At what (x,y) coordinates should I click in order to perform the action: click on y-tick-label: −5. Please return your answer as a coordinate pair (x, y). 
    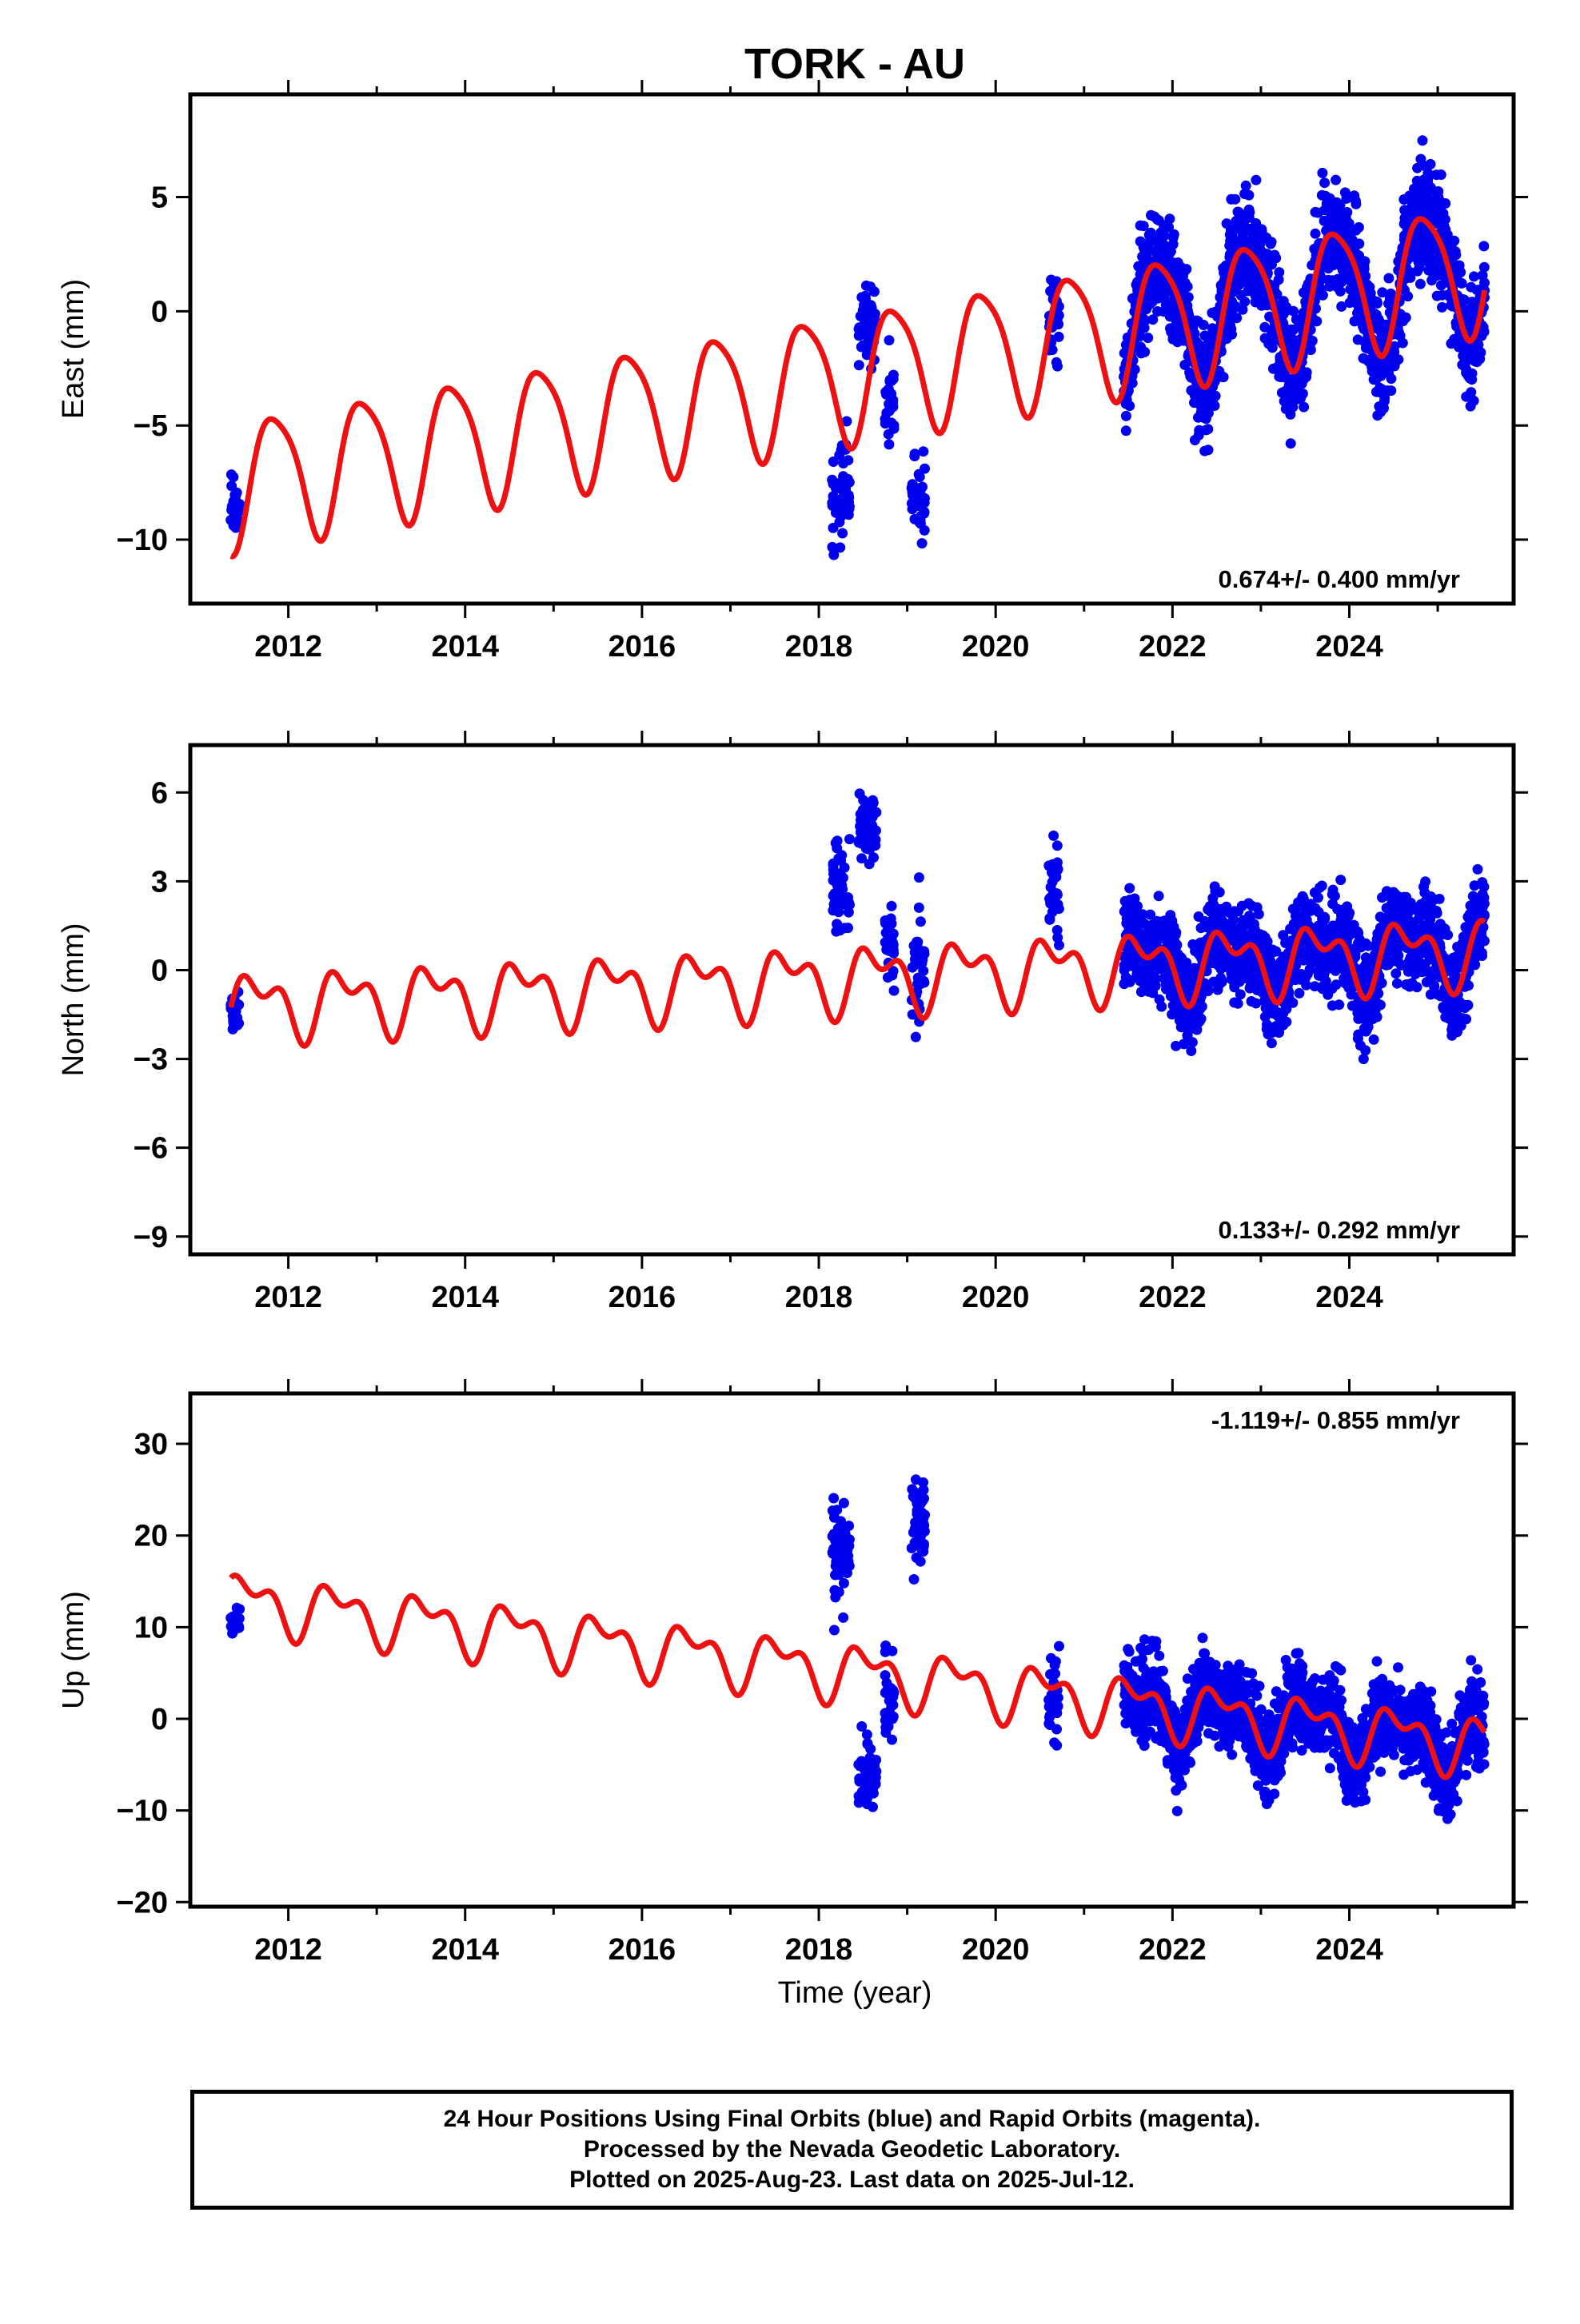
    Looking at the image, I should click on (151, 426).